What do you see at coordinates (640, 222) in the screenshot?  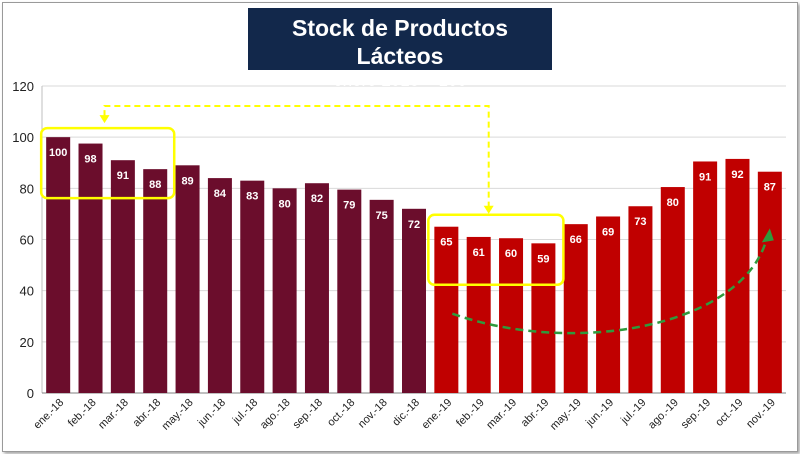 I see `bar-value-label: 73` at bounding box center [640, 222].